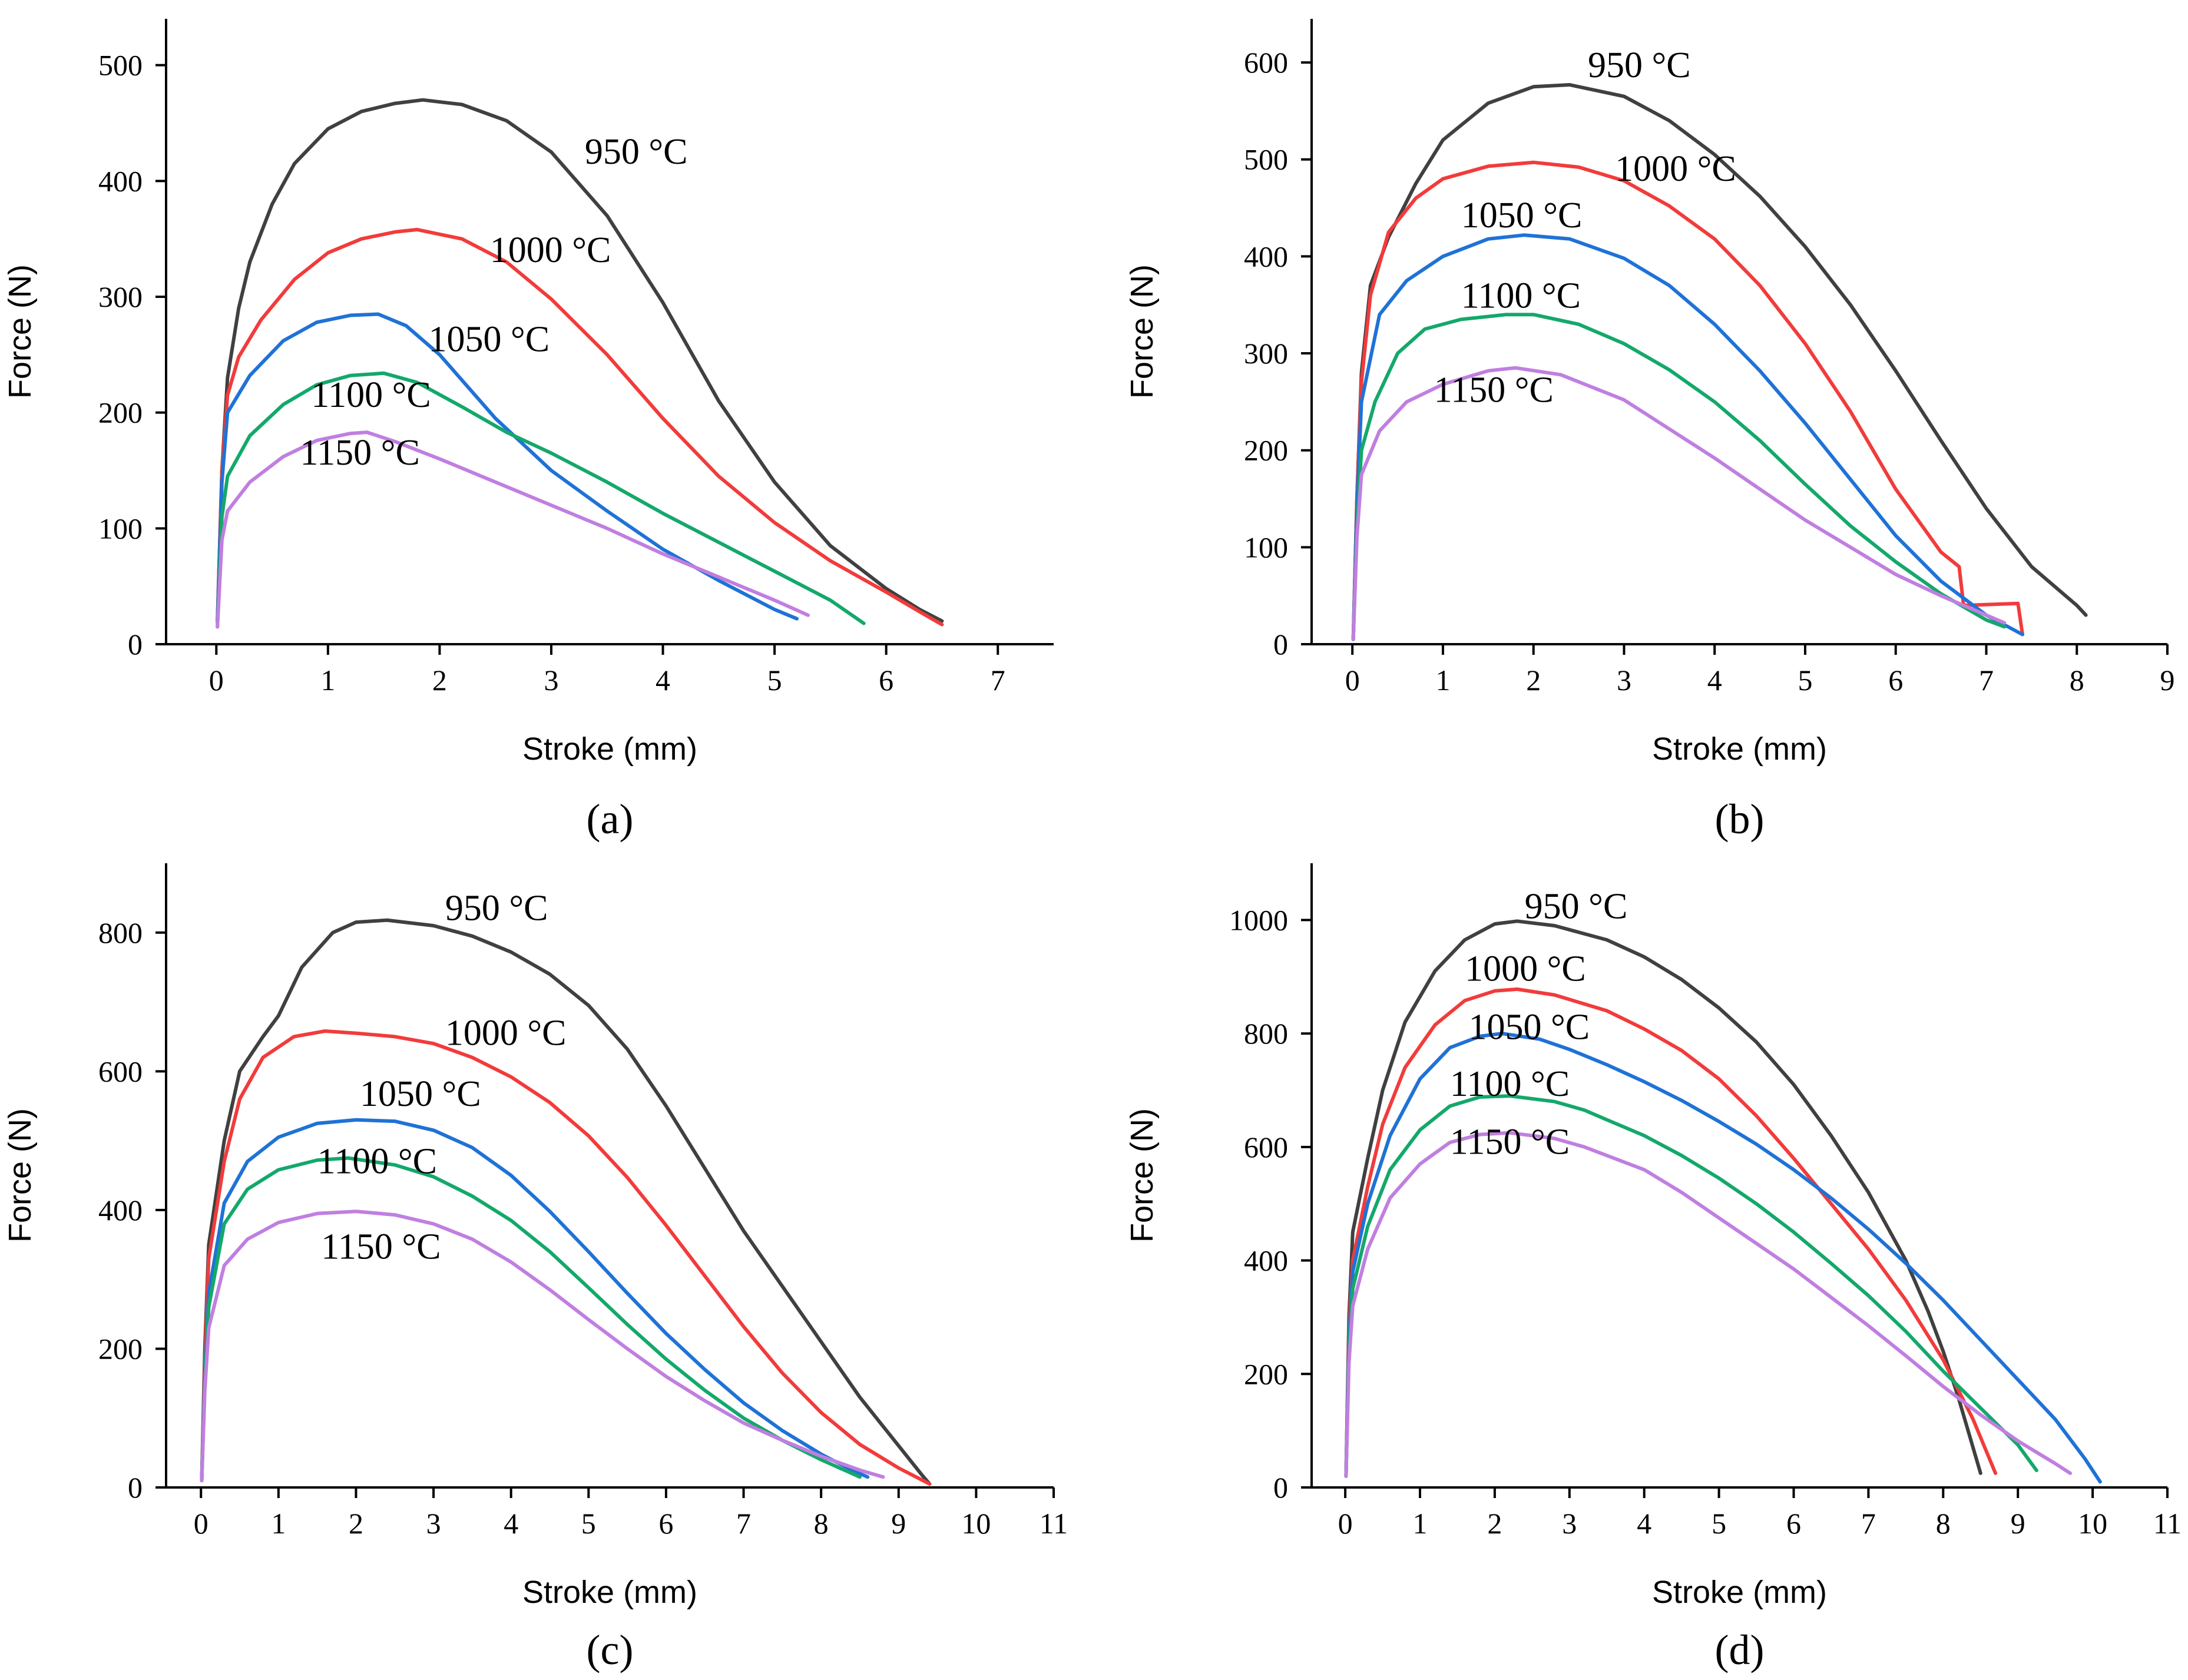 The image size is (2188, 1680). Describe the element at coordinates (610, 1650) in the screenshot. I see `panel-caption: (c)` at that location.